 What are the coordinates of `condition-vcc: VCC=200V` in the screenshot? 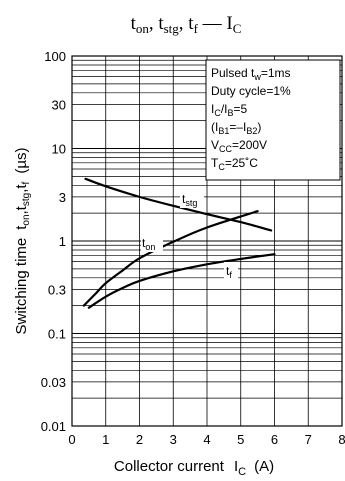 It's located at (239, 146).